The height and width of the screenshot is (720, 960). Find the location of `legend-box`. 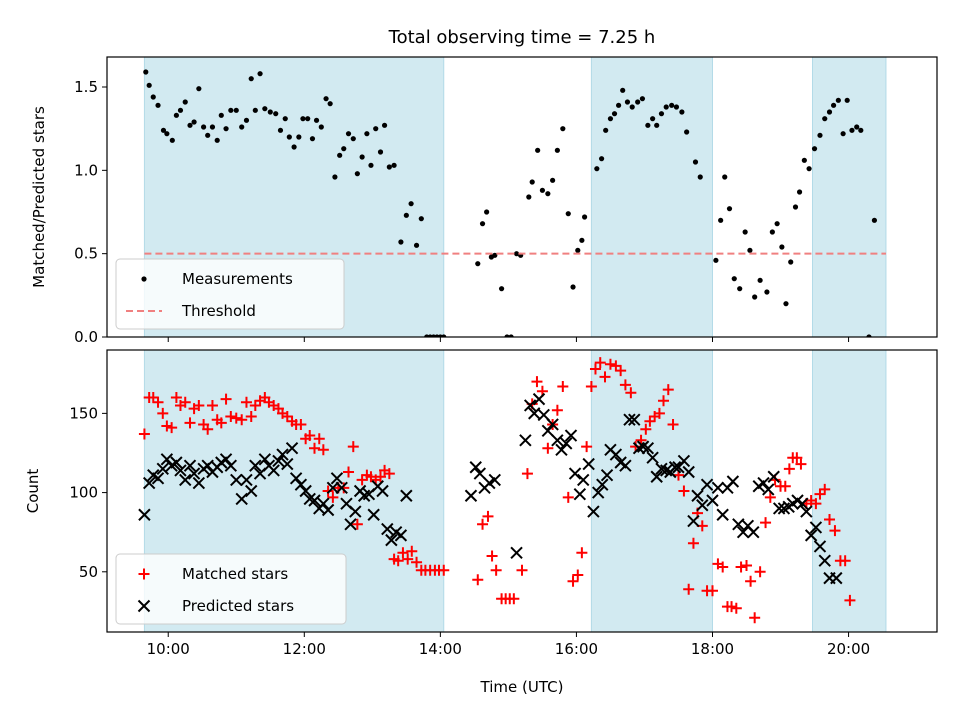

legend-box is located at coordinates (231, 589).